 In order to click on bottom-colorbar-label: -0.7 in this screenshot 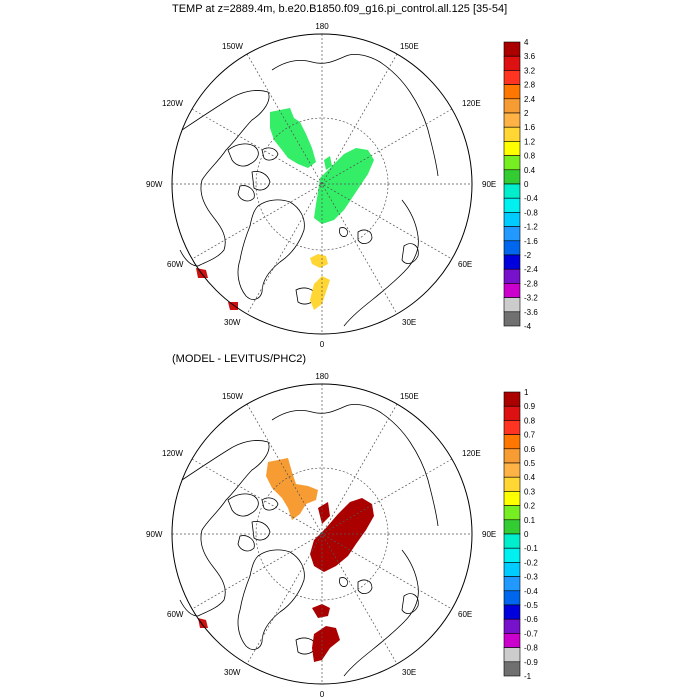, I will do `click(531, 633)`.